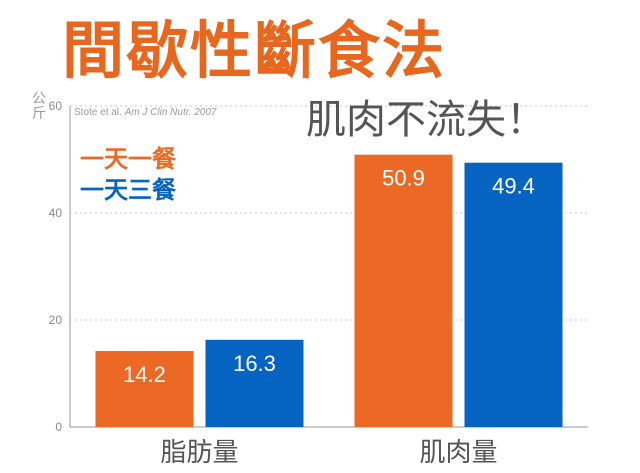 The width and height of the screenshot is (640, 473). Describe the element at coordinates (128, 175) in the screenshot. I see `legend: 一天一餐 一天三餐` at that location.